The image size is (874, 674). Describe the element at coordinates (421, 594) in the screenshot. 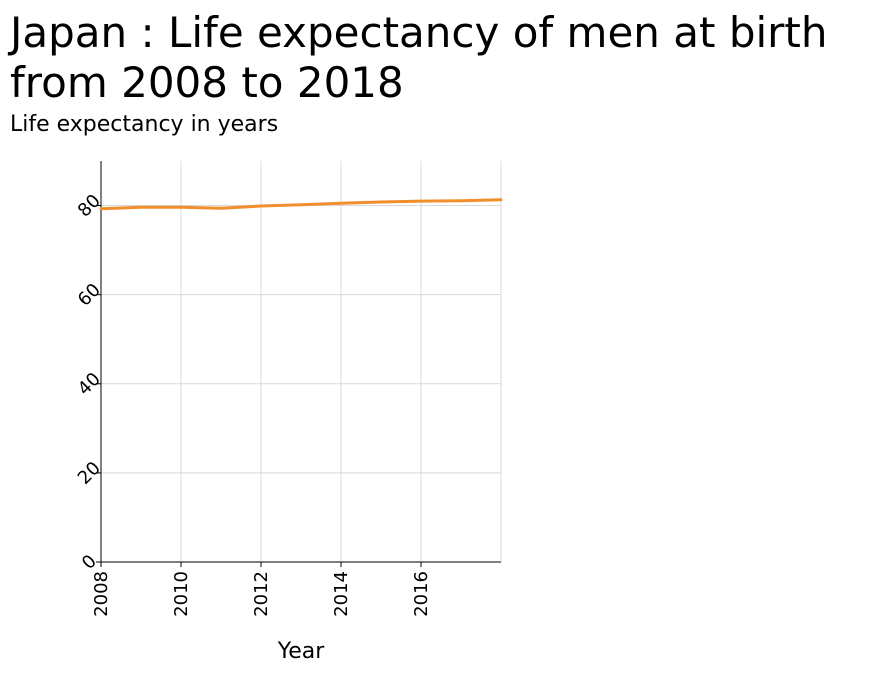

I see `x-tick-label: 2016` at that location.